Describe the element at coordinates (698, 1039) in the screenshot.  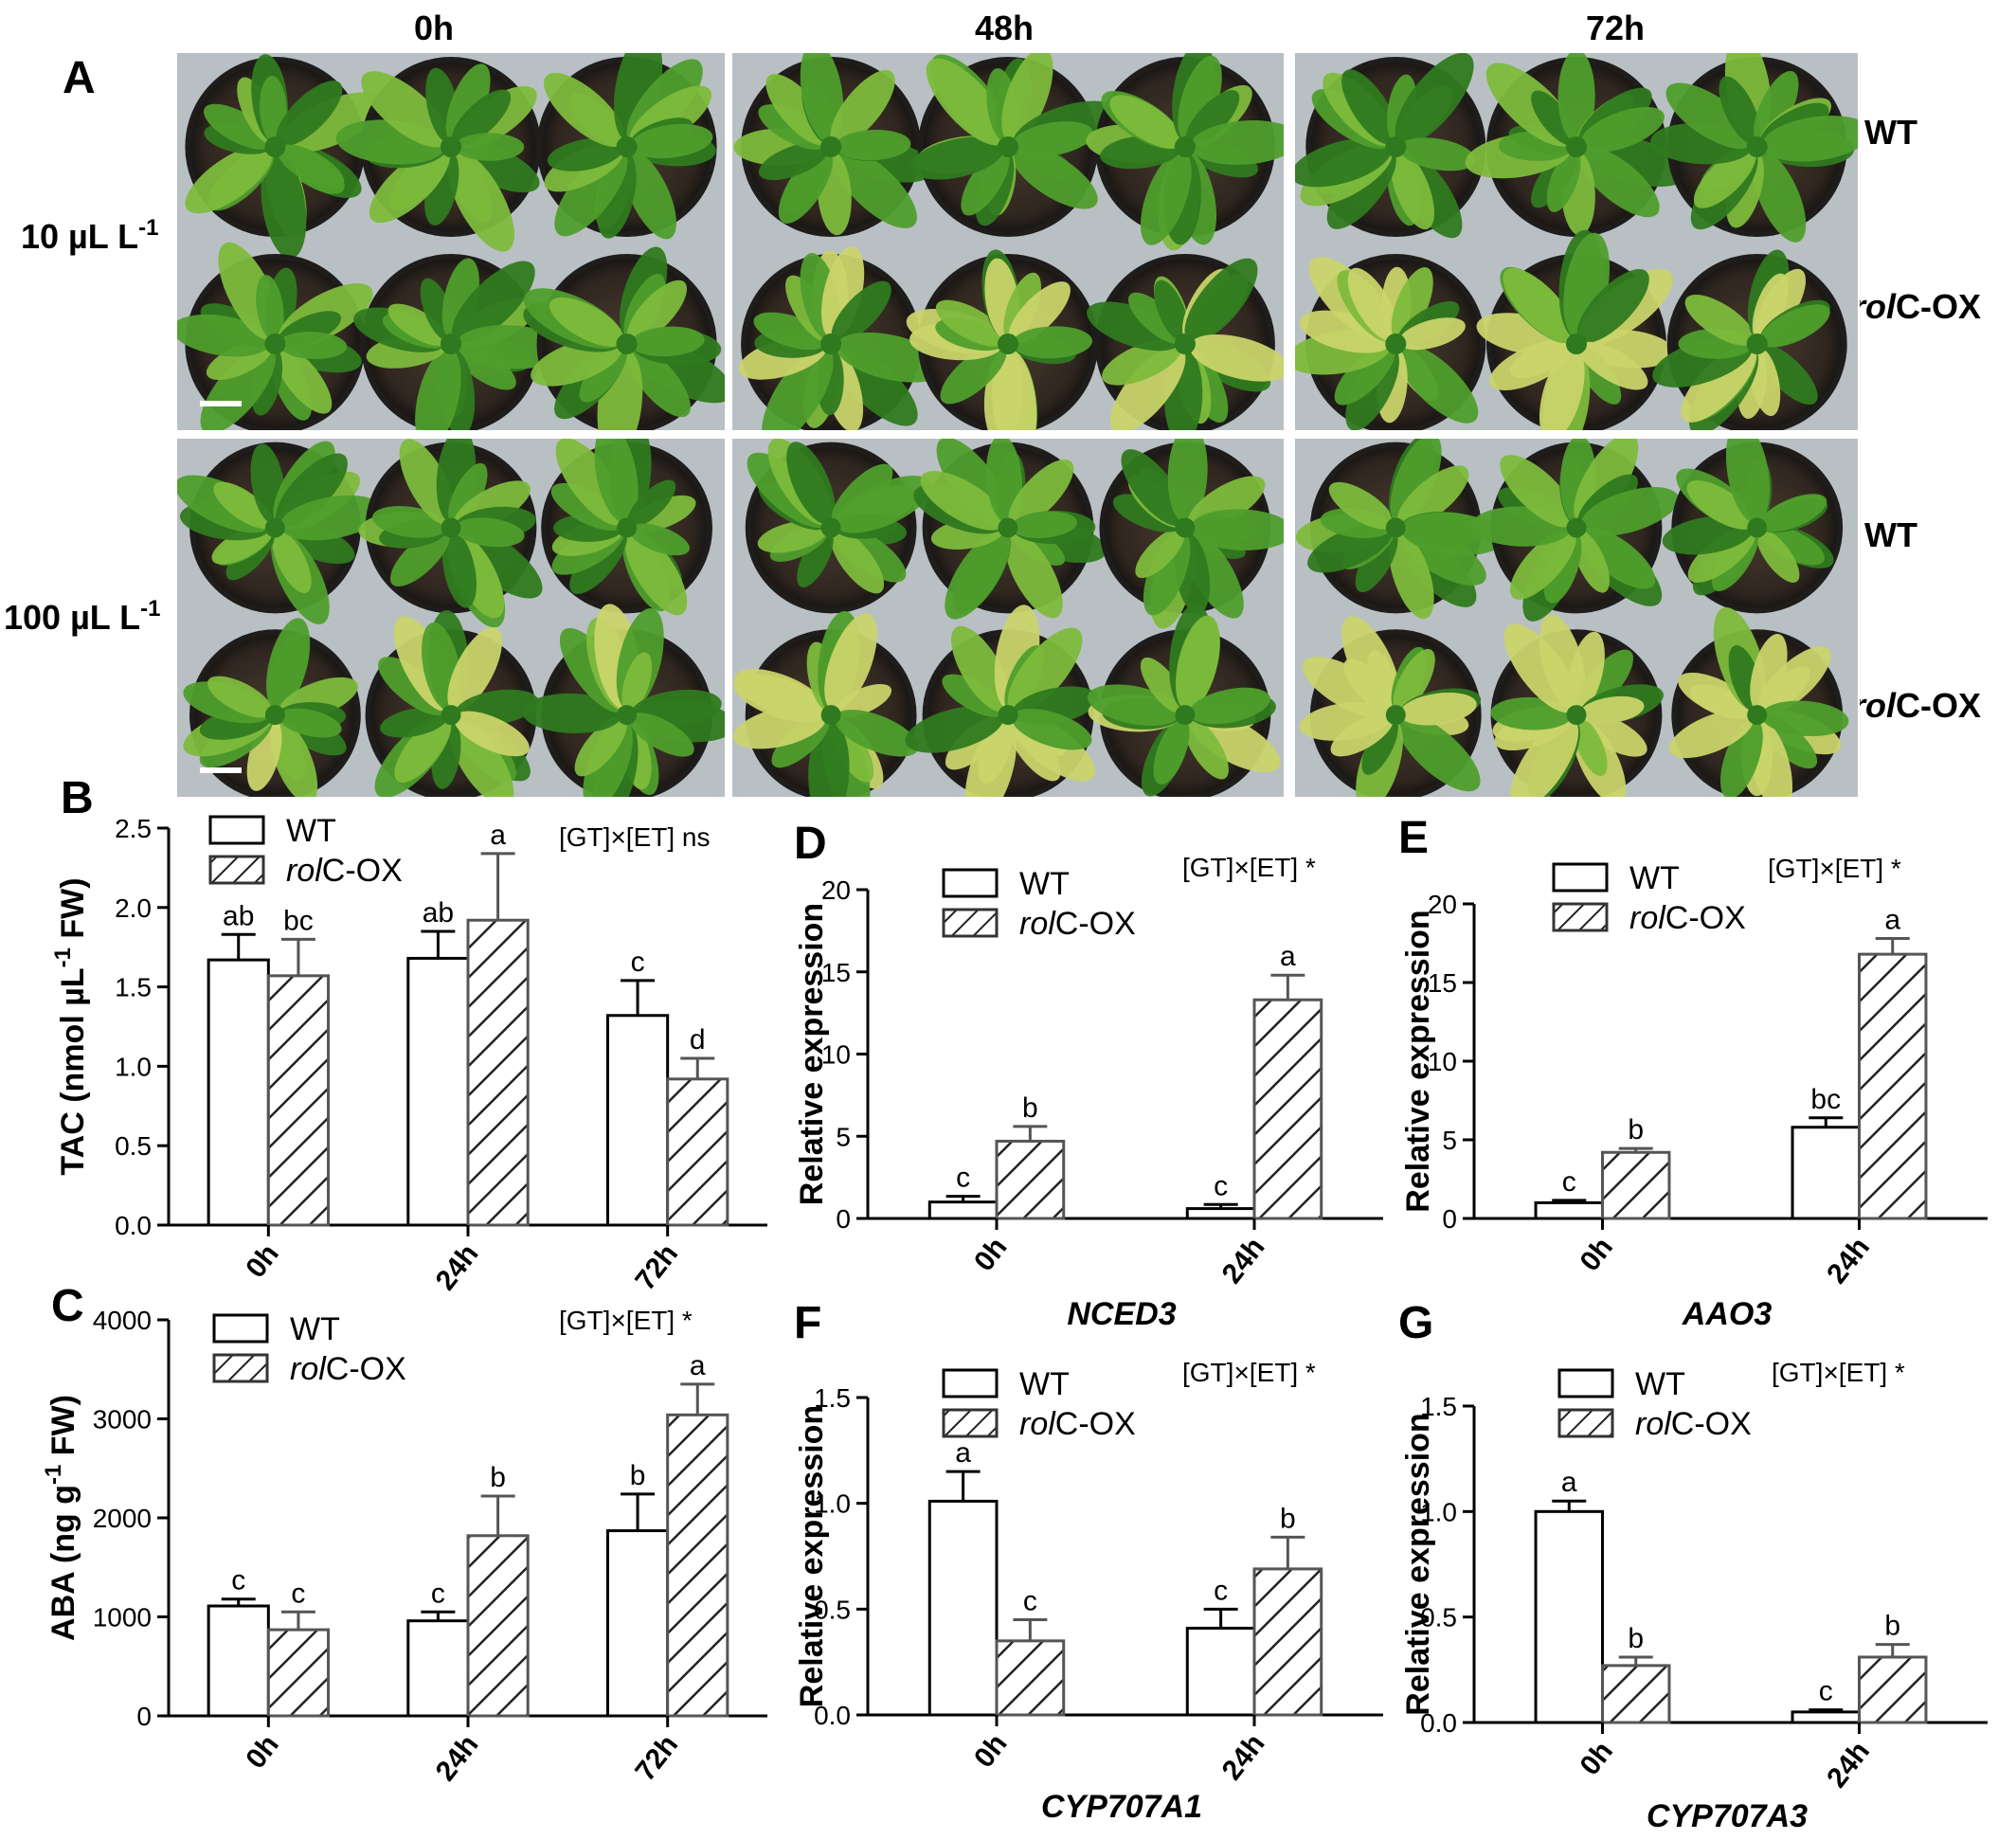
I see `significance-letter: d` at that location.